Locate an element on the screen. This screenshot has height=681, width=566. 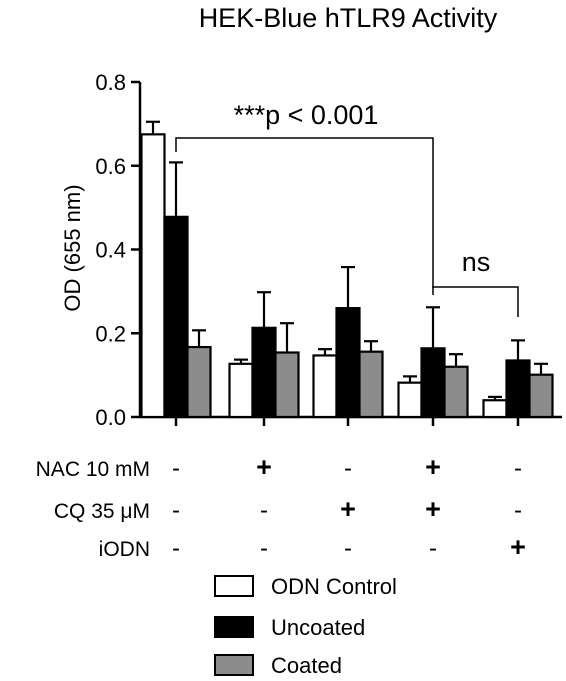
condition-label: iODN is located at coordinates (124, 549).